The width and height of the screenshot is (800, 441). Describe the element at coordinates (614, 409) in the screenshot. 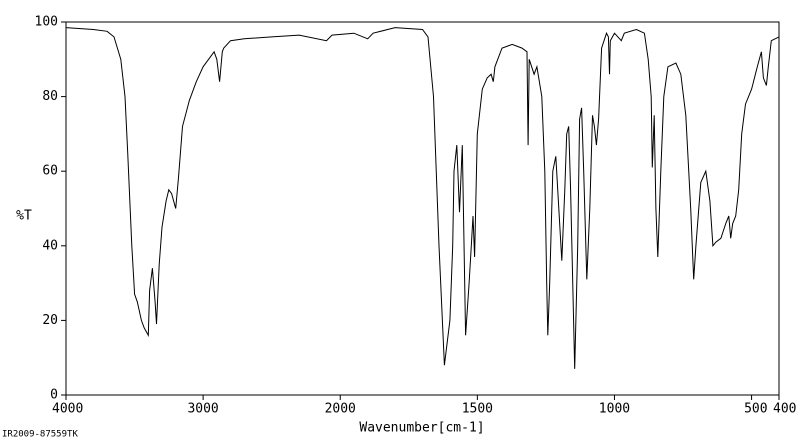

I see `x-tick-label: 1000` at that location.